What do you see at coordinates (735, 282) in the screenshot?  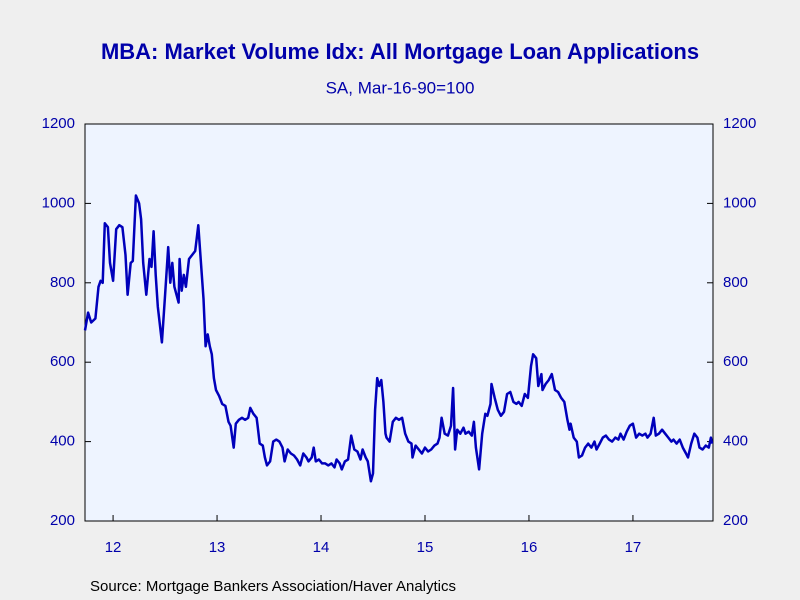 I see `y2-tick-label: 800` at bounding box center [735, 282].